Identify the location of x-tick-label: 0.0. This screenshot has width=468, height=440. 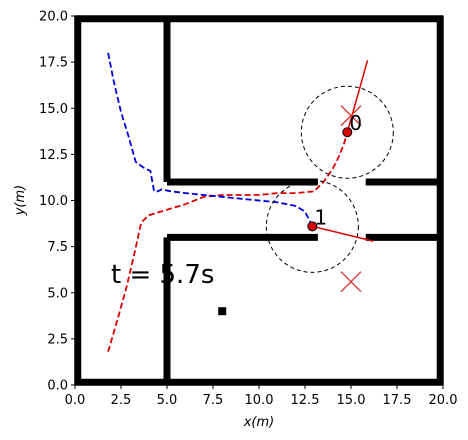
(75, 400).